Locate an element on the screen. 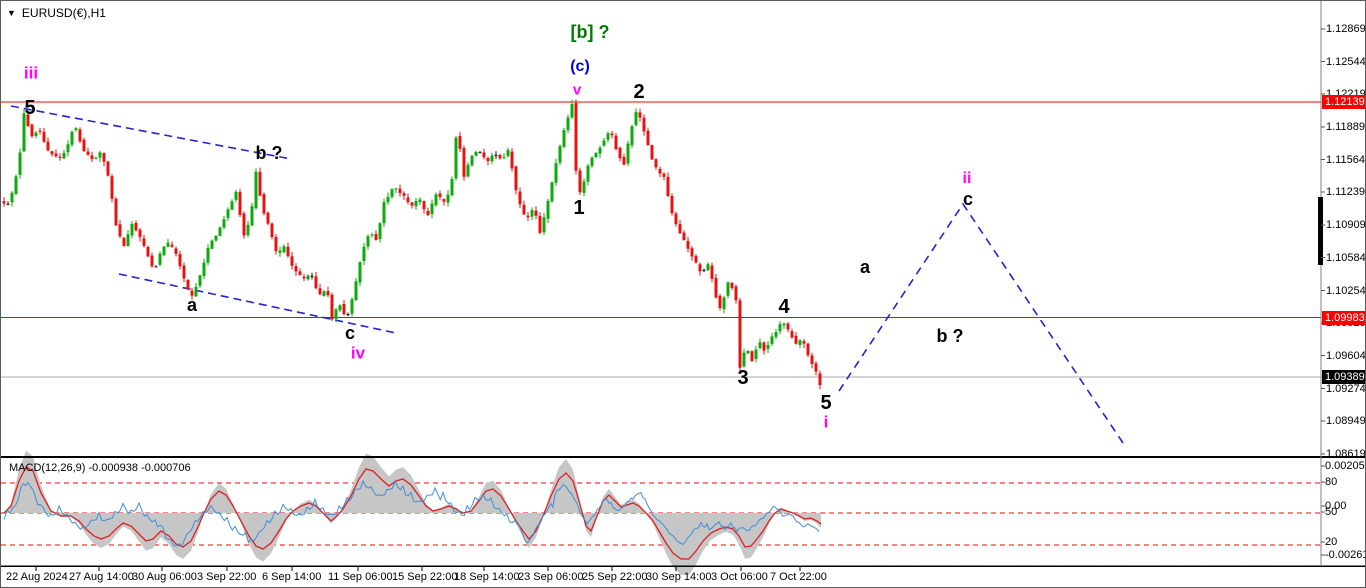 The width and height of the screenshot is (1366, 588). chevron-down-icon: ▼ is located at coordinates (11, 12).